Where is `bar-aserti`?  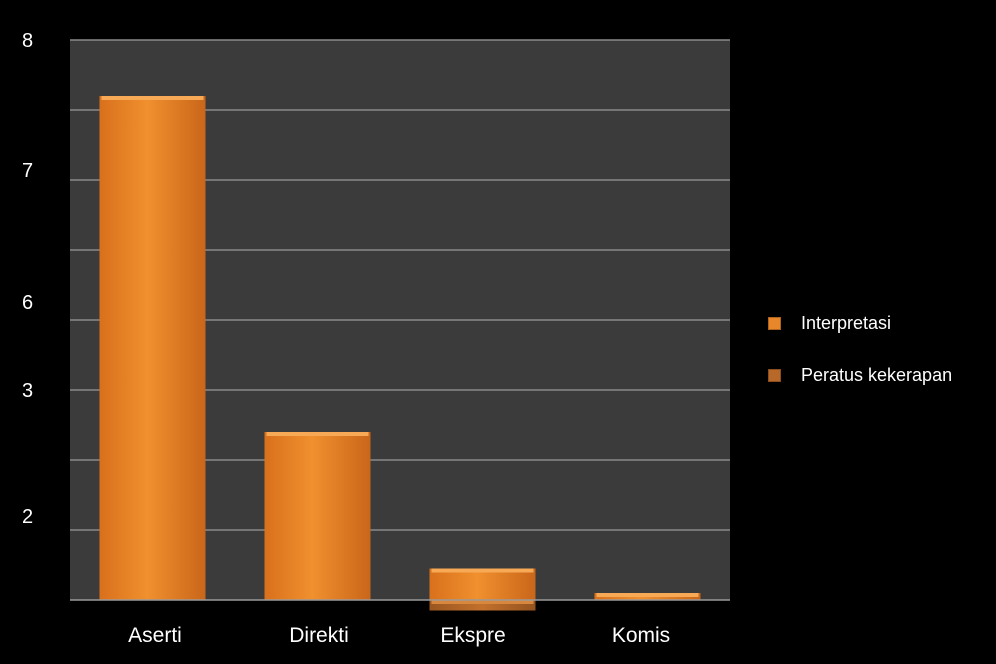
bar-aserti is located at coordinates (152, 348).